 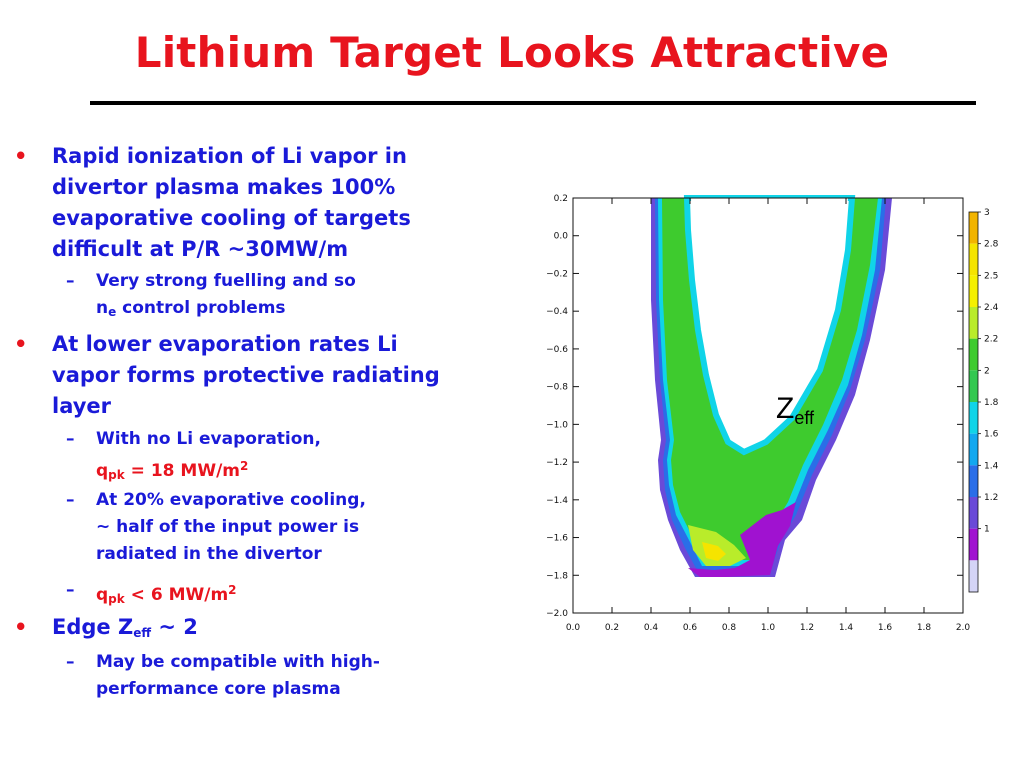 I want to click on bullet-text-line: evaporative cooling of targets, so click(x=231, y=218).